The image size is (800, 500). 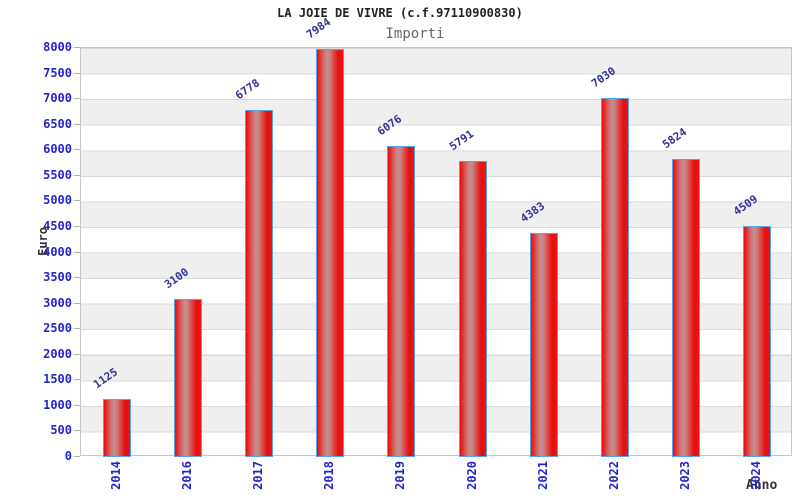 What do you see at coordinates (57, 404) in the screenshot?
I see `y-tick-label: 1000` at bounding box center [57, 404].